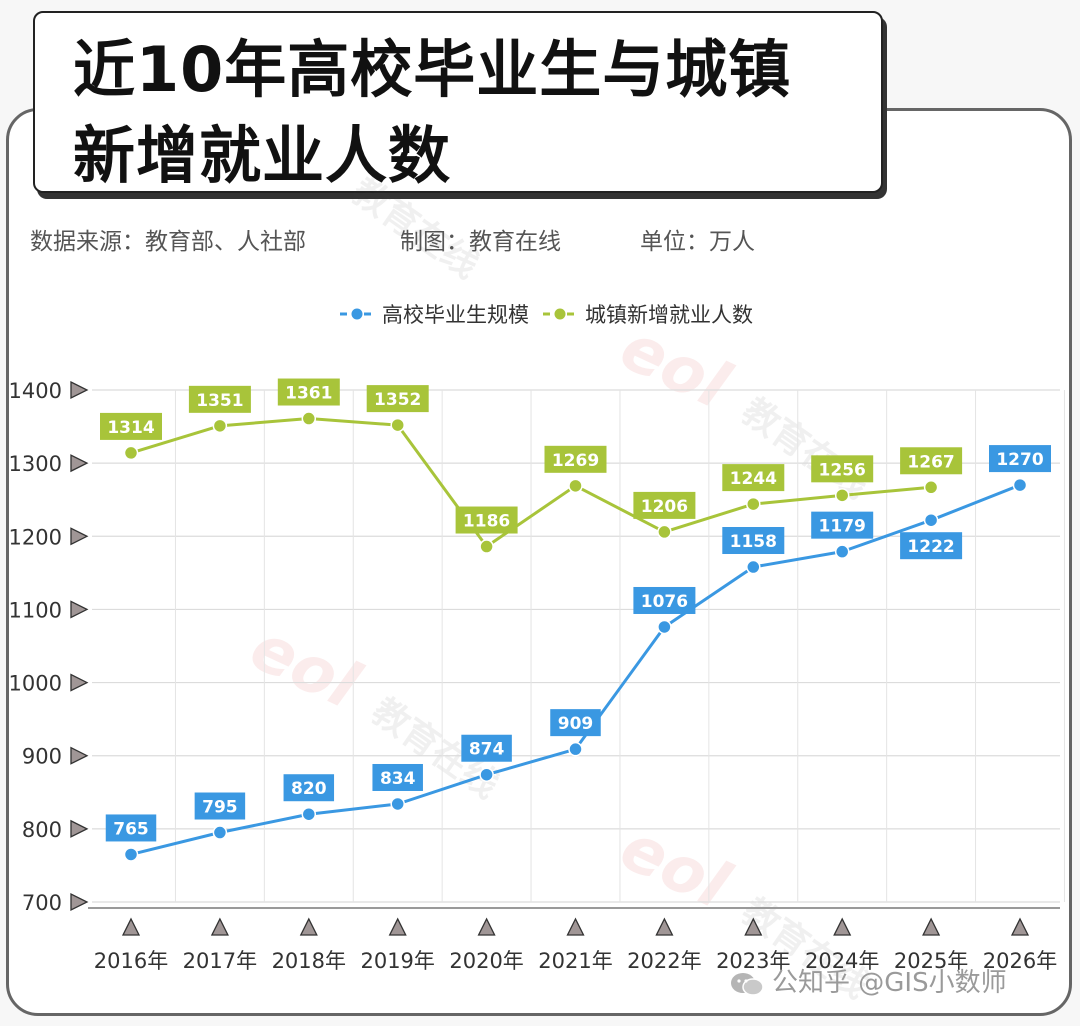 The width and height of the screenshot is (1080, 1026). I want to click on y-tick-label: 1100, so click(35, 610).